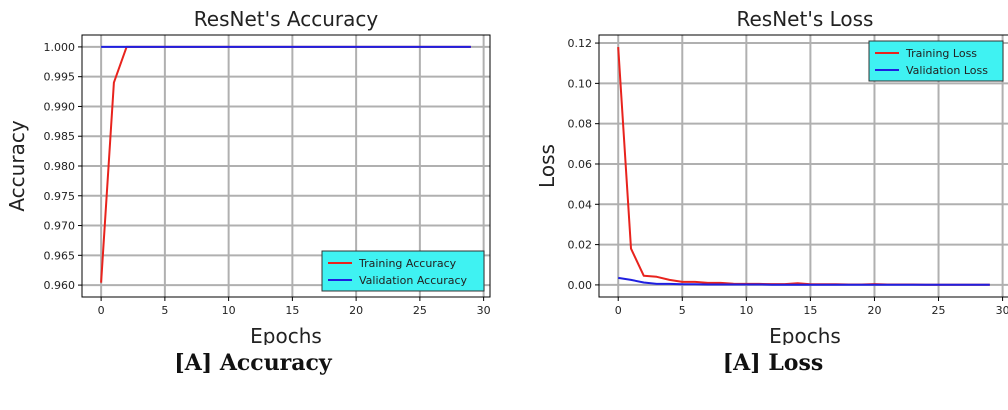  Describe the element at coordinates (580, 204) in the screenshot. I see `loss-y-tick-label: 0.04` at that location.